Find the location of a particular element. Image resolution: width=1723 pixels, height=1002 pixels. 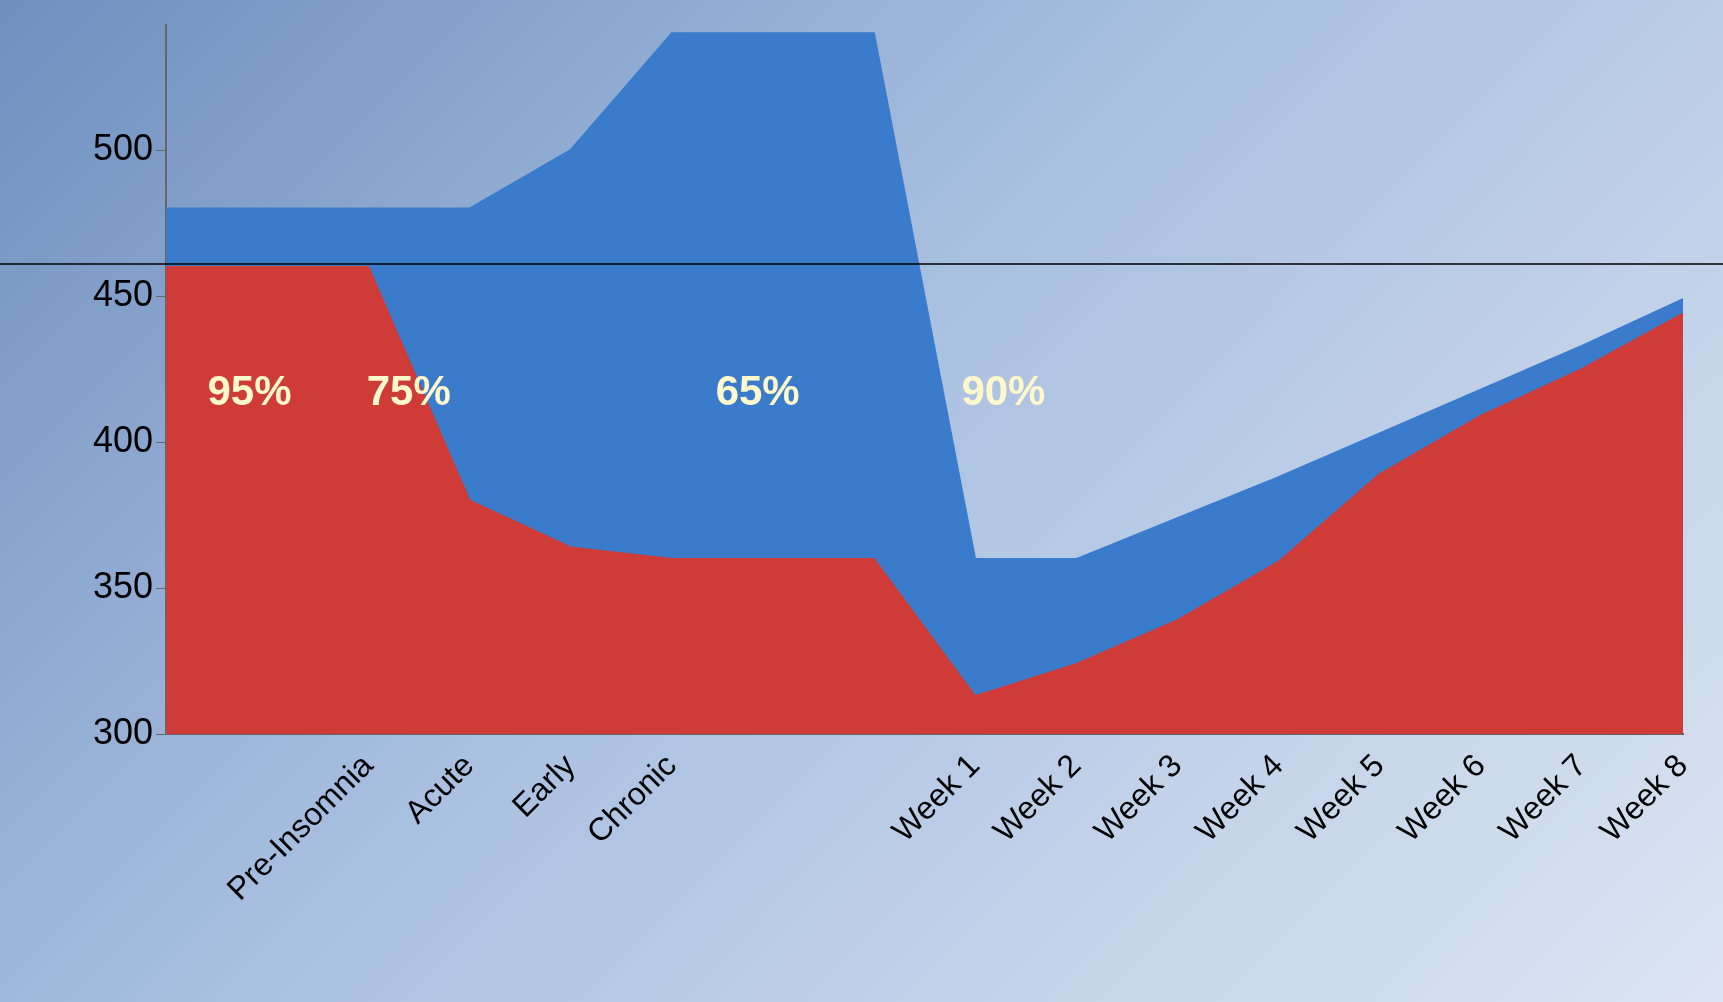

y-tick-label: 500 is located at coordinates (123, 148).